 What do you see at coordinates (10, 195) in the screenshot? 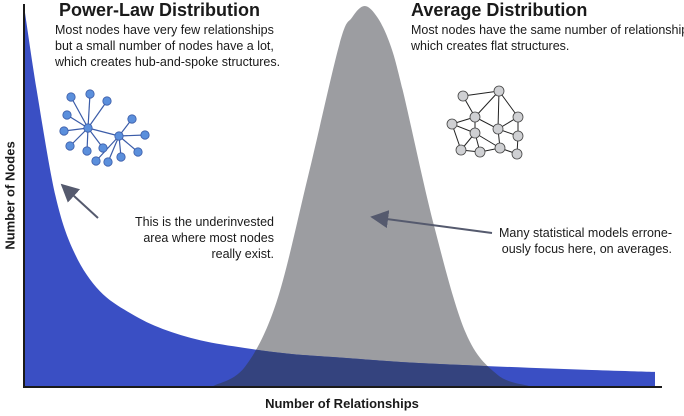
I see `y-axis-label: Number of Nodes` at bounding box center [10, 195].